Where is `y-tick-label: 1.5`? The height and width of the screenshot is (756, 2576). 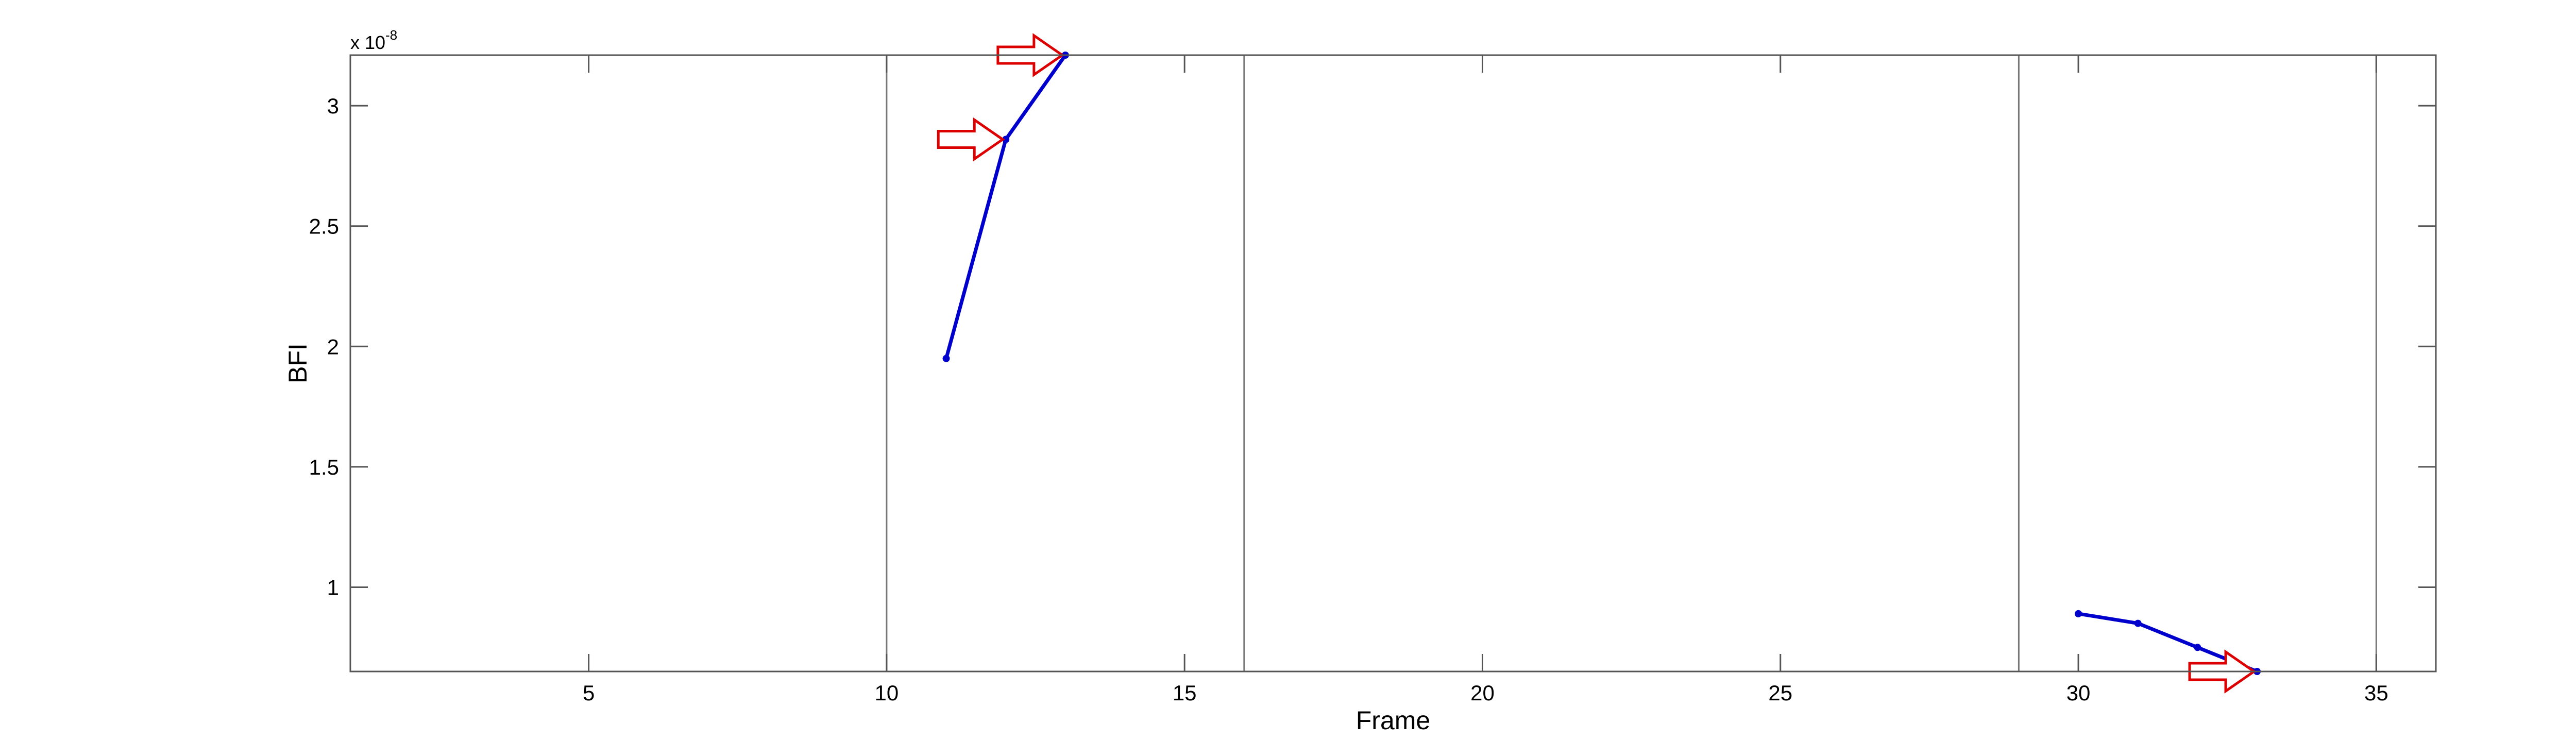
y-tick-label: 1.5 is located at coordinates (324, 467).